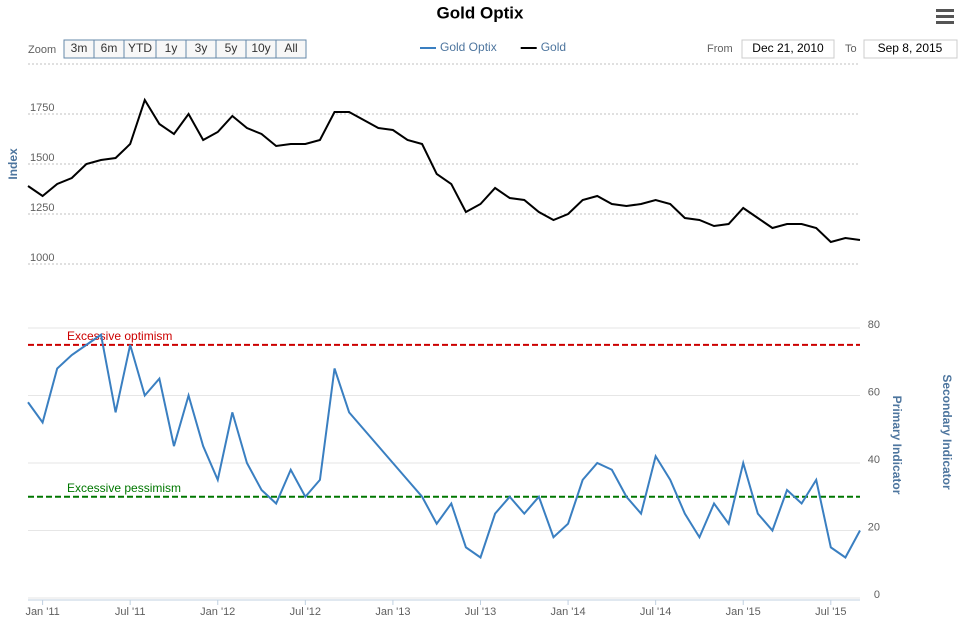  I want to click on x-tick-label: Jul '11, so click(130, 612).